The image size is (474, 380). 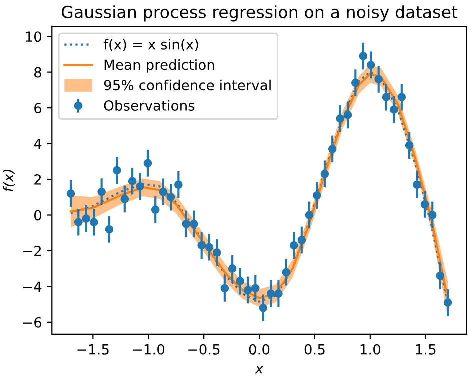 What do you see at coordinates (38, 144) in the screenshot?
I see `y-tick-label: 4` at bounding box center [38, 144].